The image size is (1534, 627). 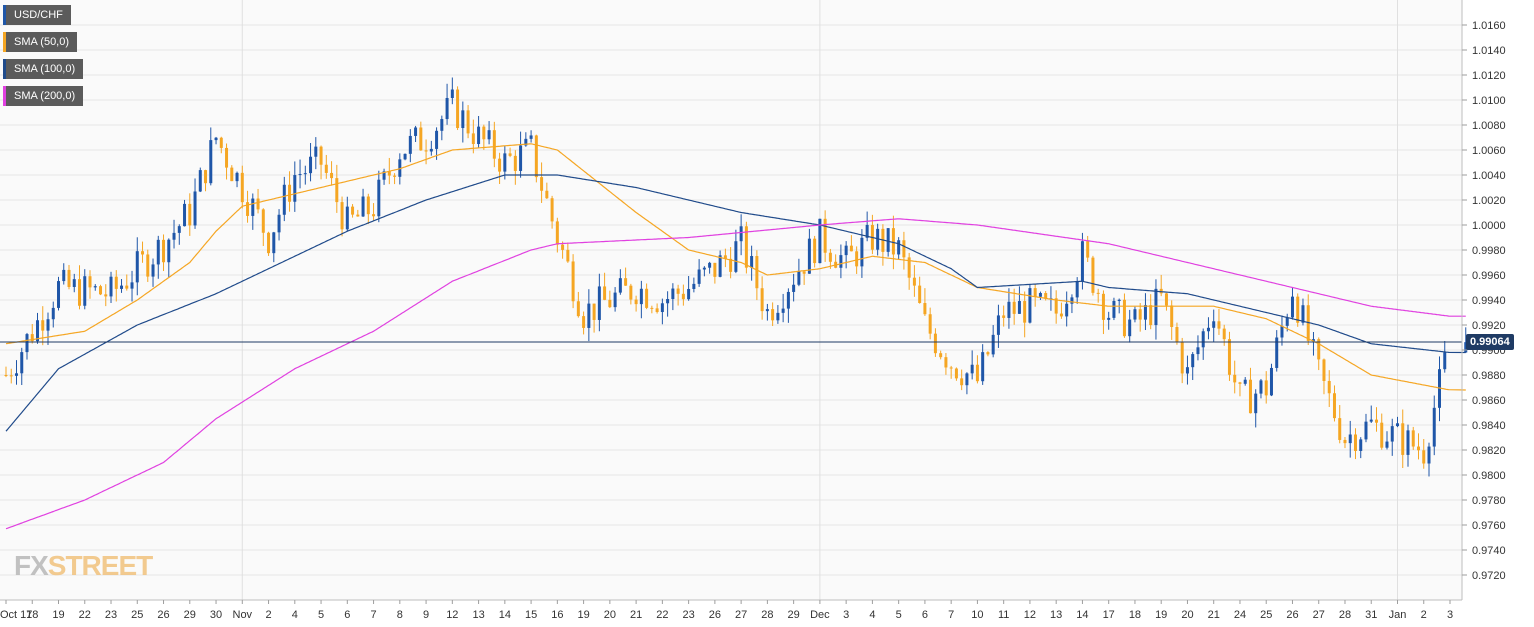 What do you see at coordinates (37, 15) in the screenshot?
I see `legend-instrument: USD/CHF` at bounding box center [37, 15].